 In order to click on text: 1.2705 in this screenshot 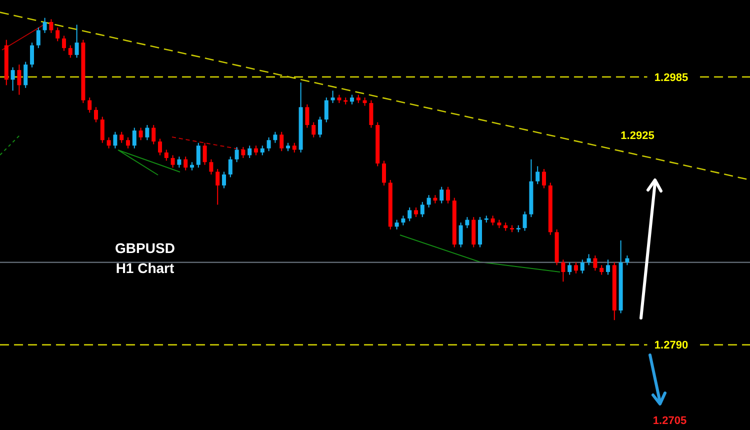, I will do `click(669, 421)`.